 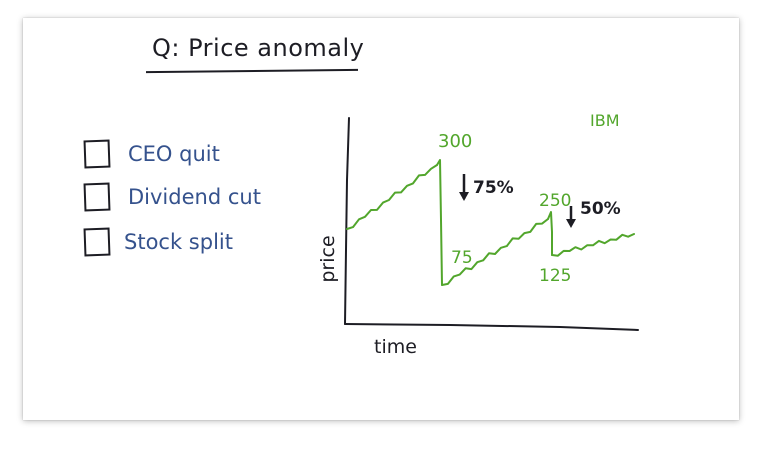 What do you see at coordinates (258, 48) in the screenshot?
I see `question-title: Q: Price anomaly` at bounding box center [258, 48].